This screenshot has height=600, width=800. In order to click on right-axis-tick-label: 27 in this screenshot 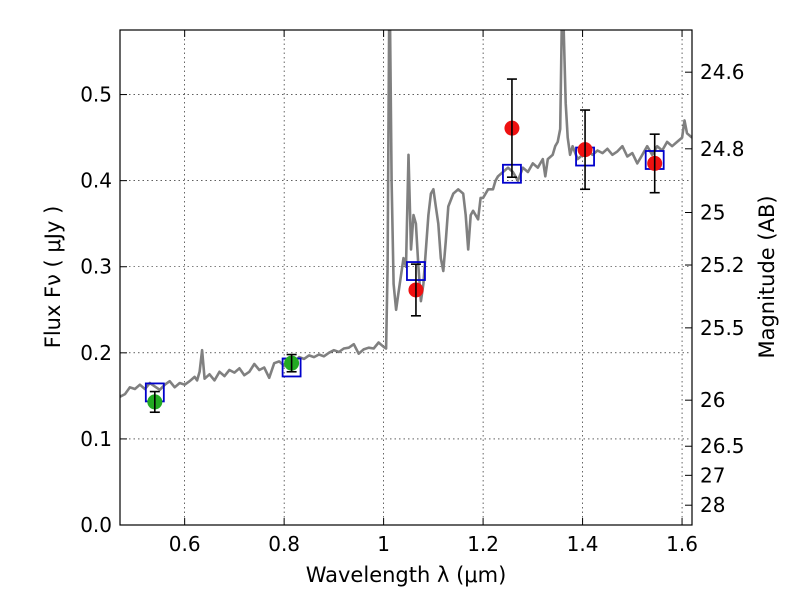, I will do `click(712, 475)`.